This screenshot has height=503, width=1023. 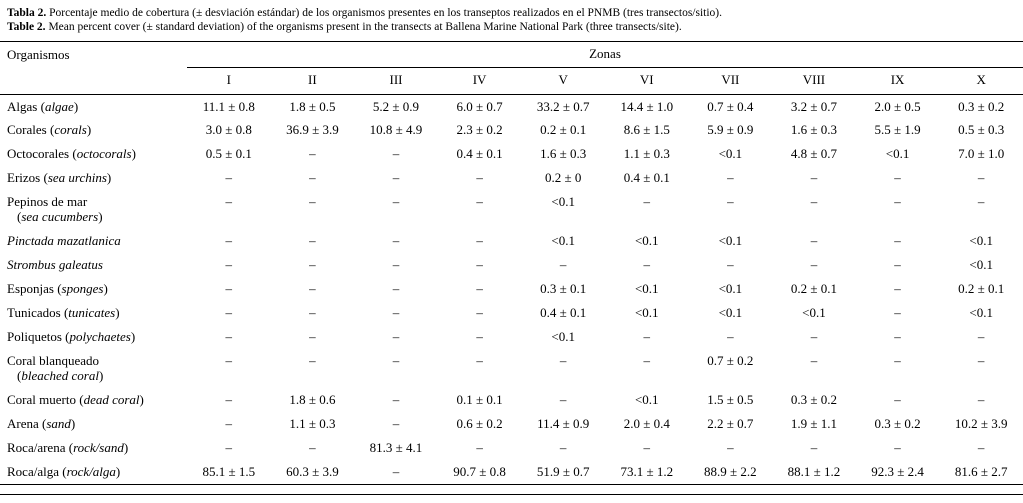 I want to click on value-cell: 1.1 ± 0.3, so click(x=312, y=423).